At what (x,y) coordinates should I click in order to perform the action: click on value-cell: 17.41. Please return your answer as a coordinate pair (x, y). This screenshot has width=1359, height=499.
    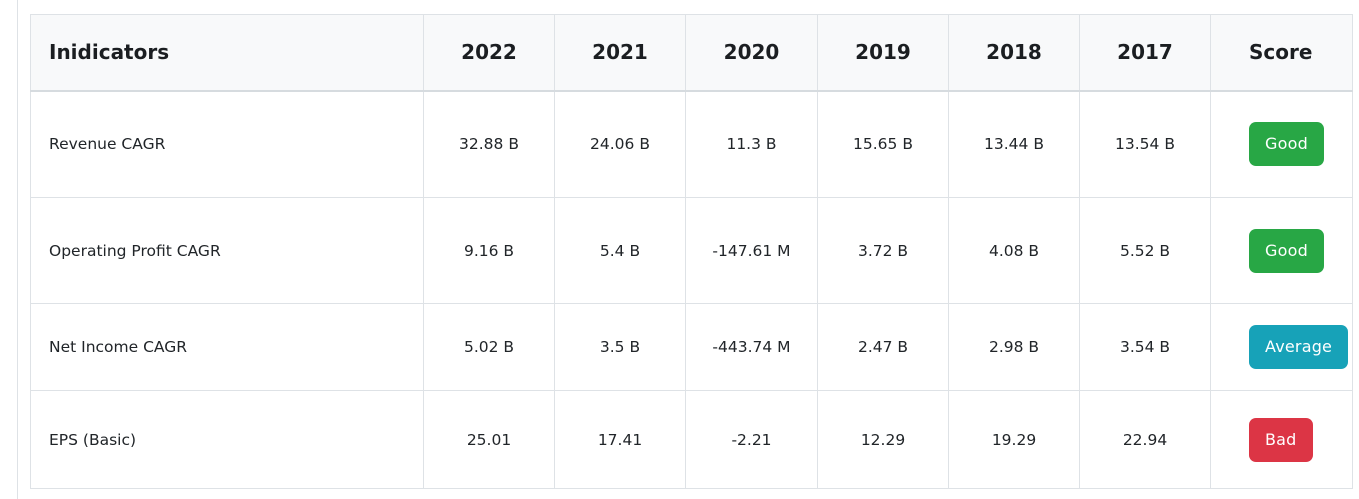
    Looking at the image, I should click on (620, 439).